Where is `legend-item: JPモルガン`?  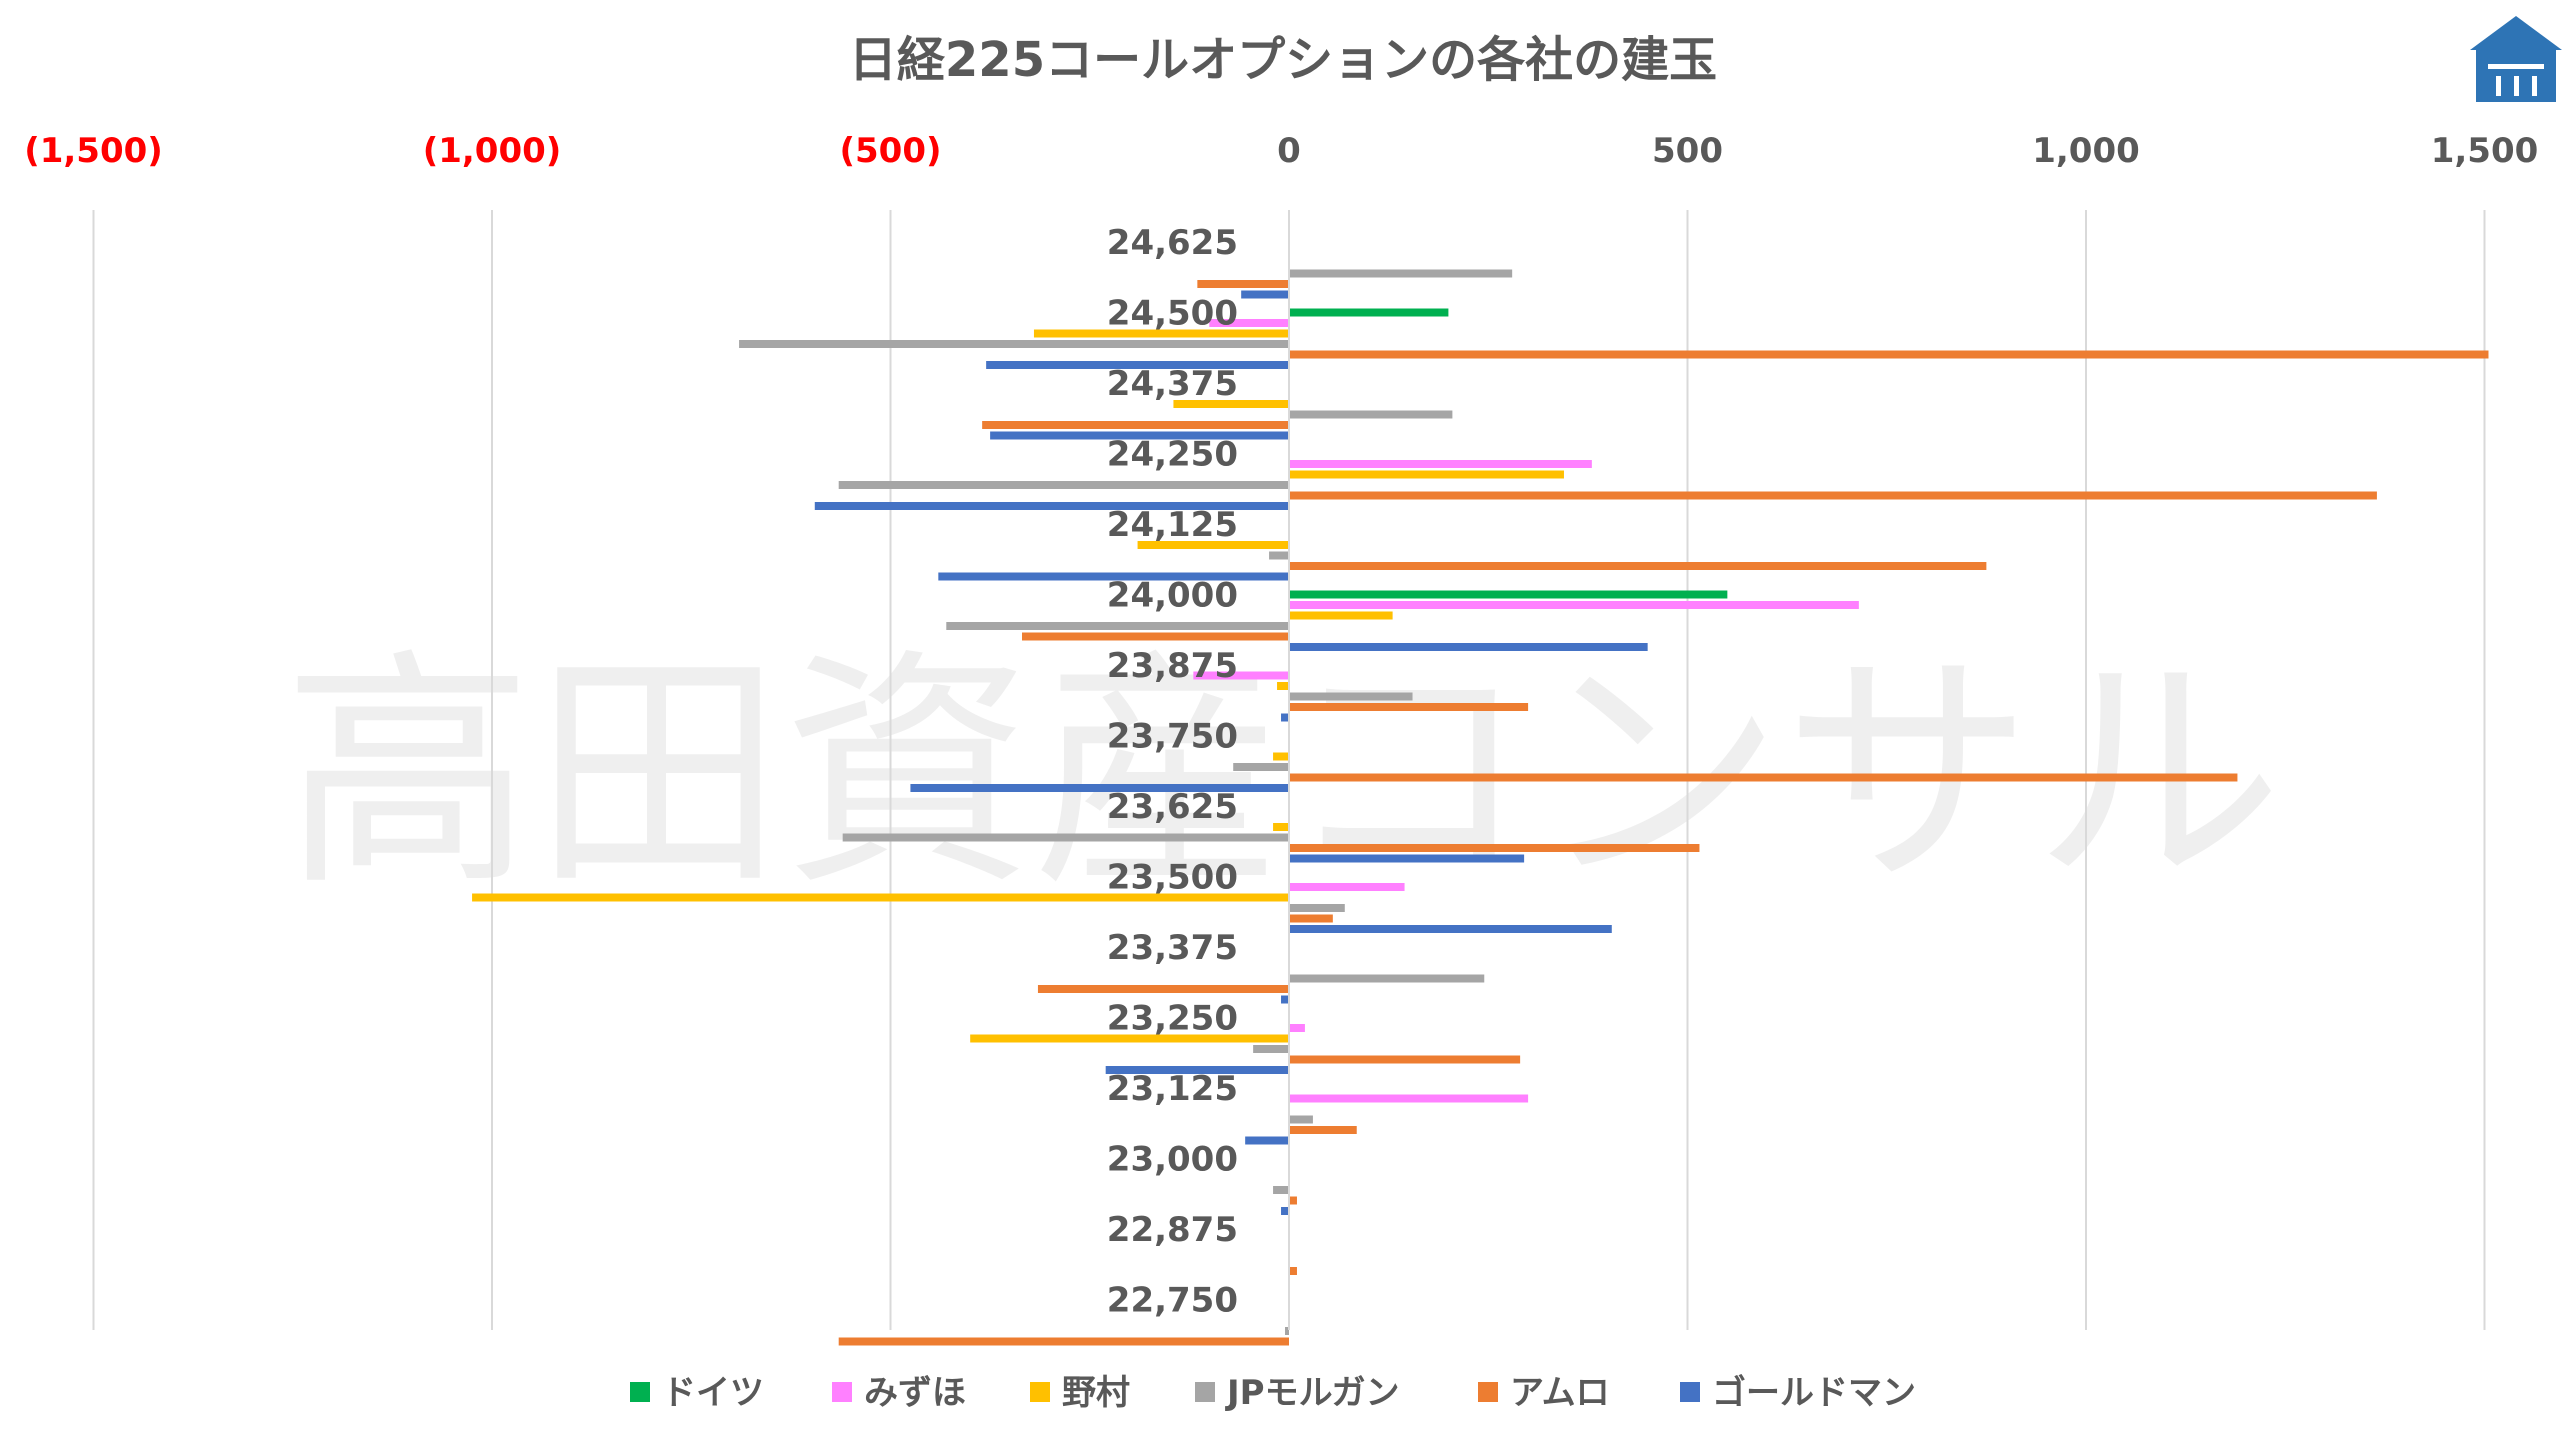
legend-item: JPモルガン is located at coordinates (1297, 1393).